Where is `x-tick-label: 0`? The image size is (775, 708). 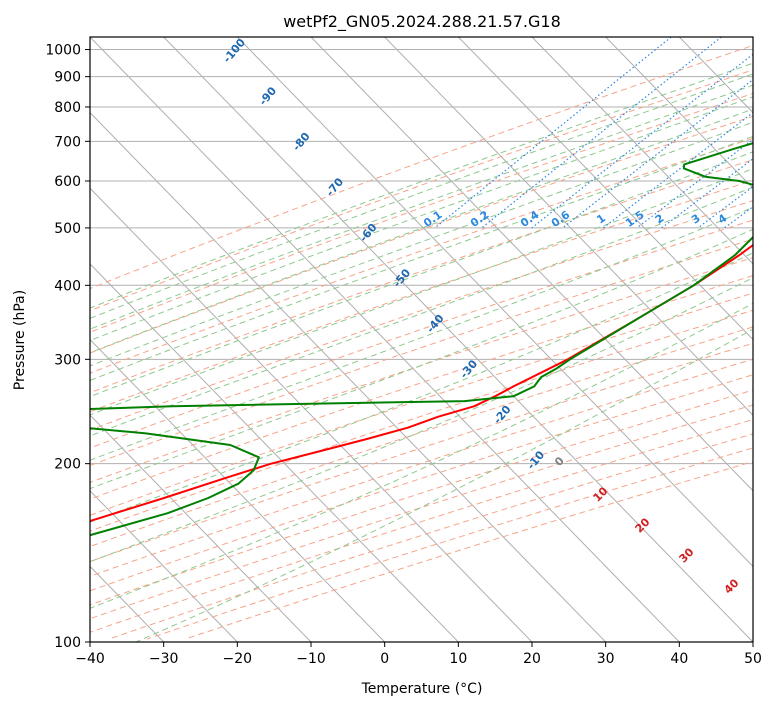
x-tick-label: 0 is located at coordinates (384, 659).